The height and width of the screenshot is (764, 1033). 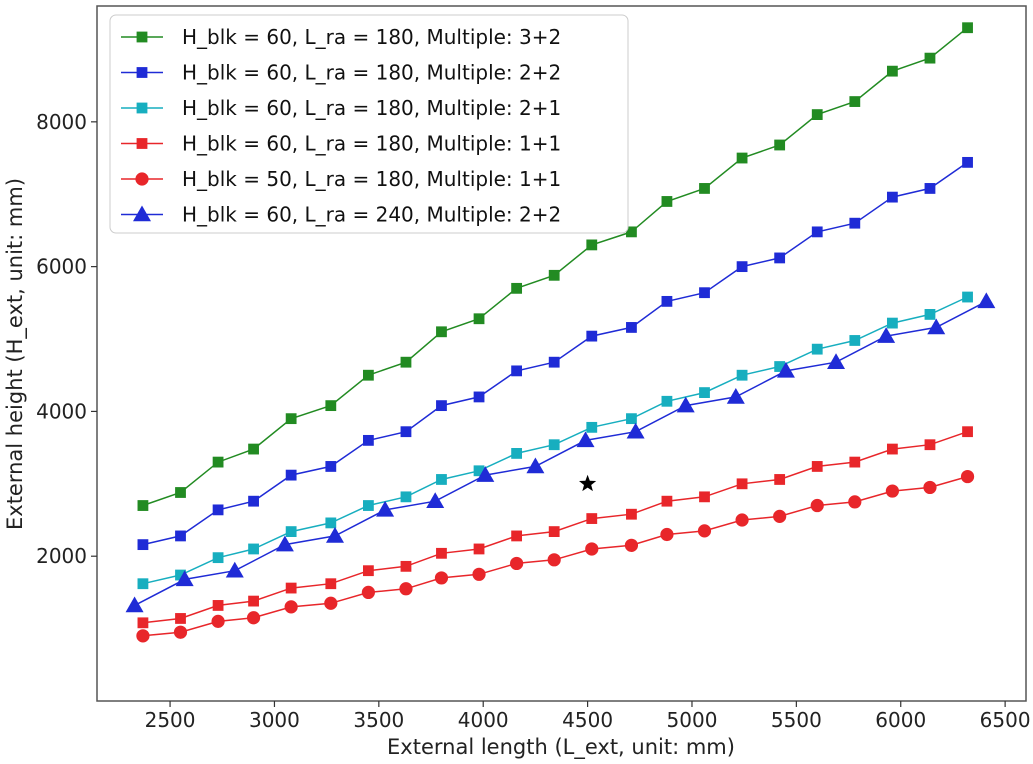 I want to click on x-axis-label: External length (L_ext, unit: mm), so click(x=561, y=747).